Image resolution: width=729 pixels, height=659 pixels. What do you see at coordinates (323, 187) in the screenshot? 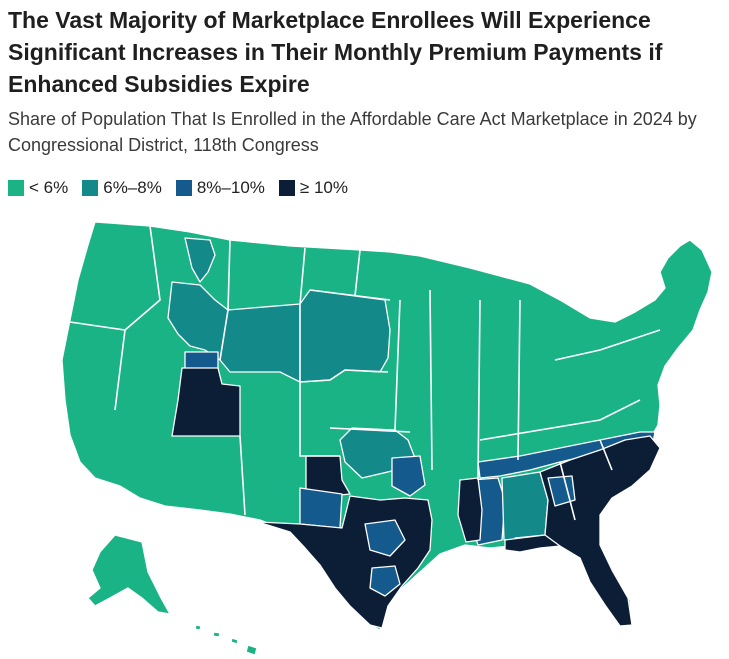
I see `legend-label-10-plus: ≥ 10%` at bounding box center [323, 187].